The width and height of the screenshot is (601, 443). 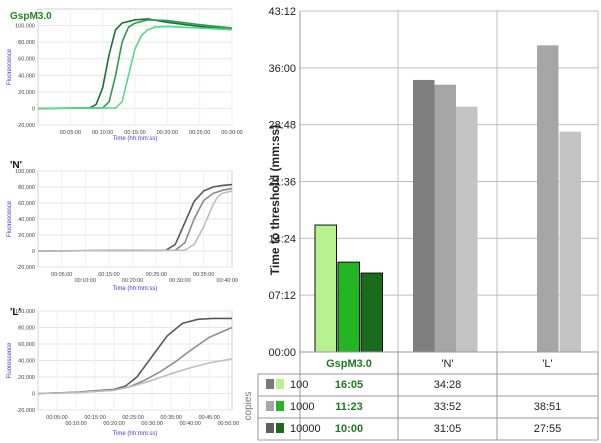 I want to click on table-cell: 11:23, so click(x=349, y=407).